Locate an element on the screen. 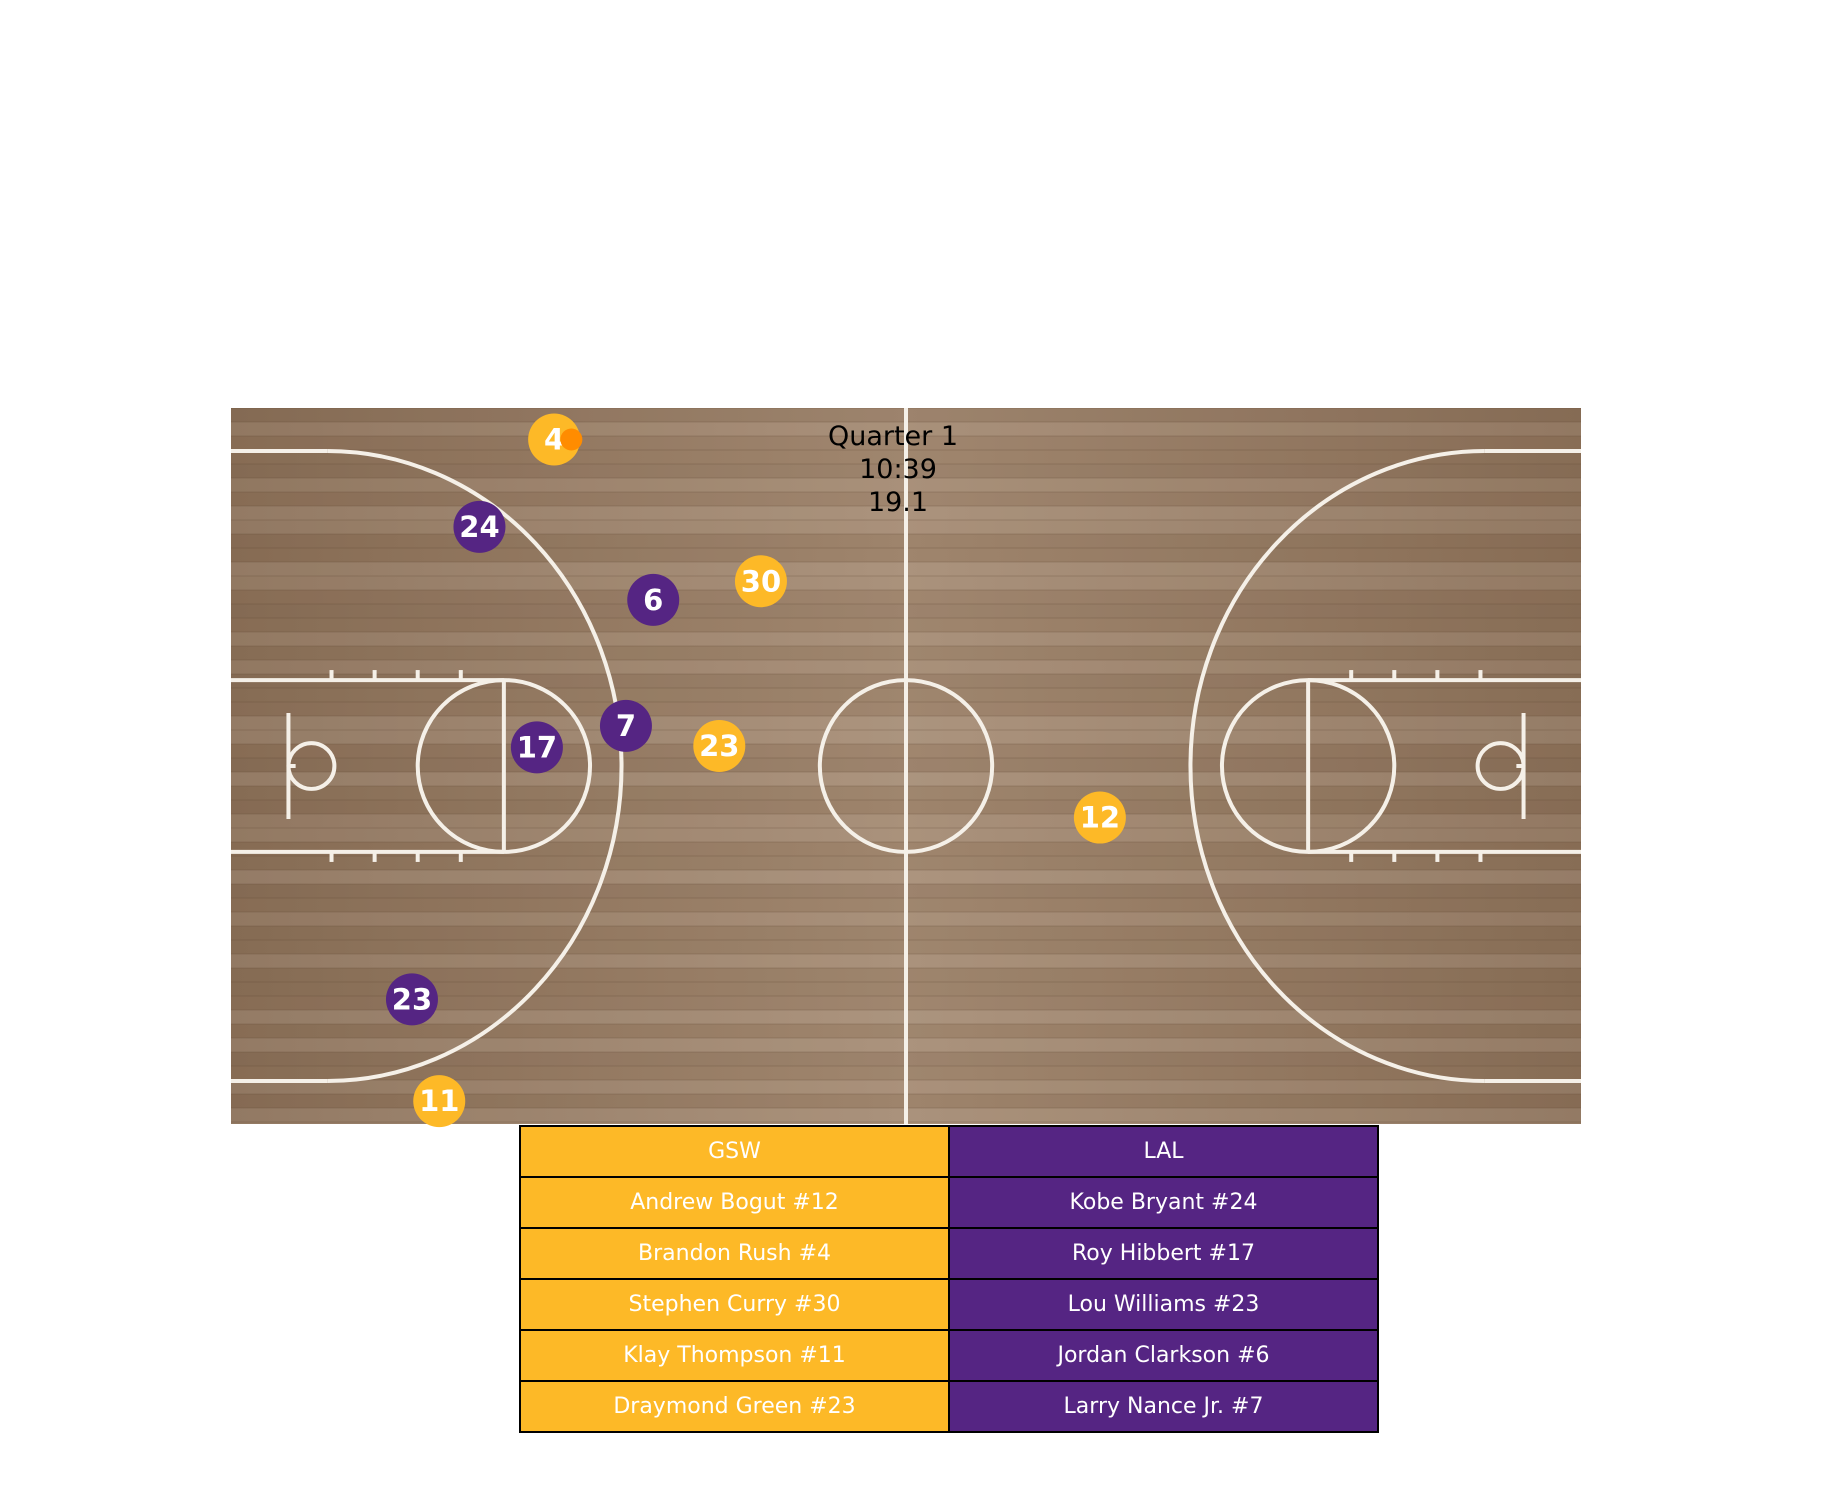 The image size is (1828, 1498). game-clock: Quarter 1 10:39 19.1 is located at coordinates (893, 469).